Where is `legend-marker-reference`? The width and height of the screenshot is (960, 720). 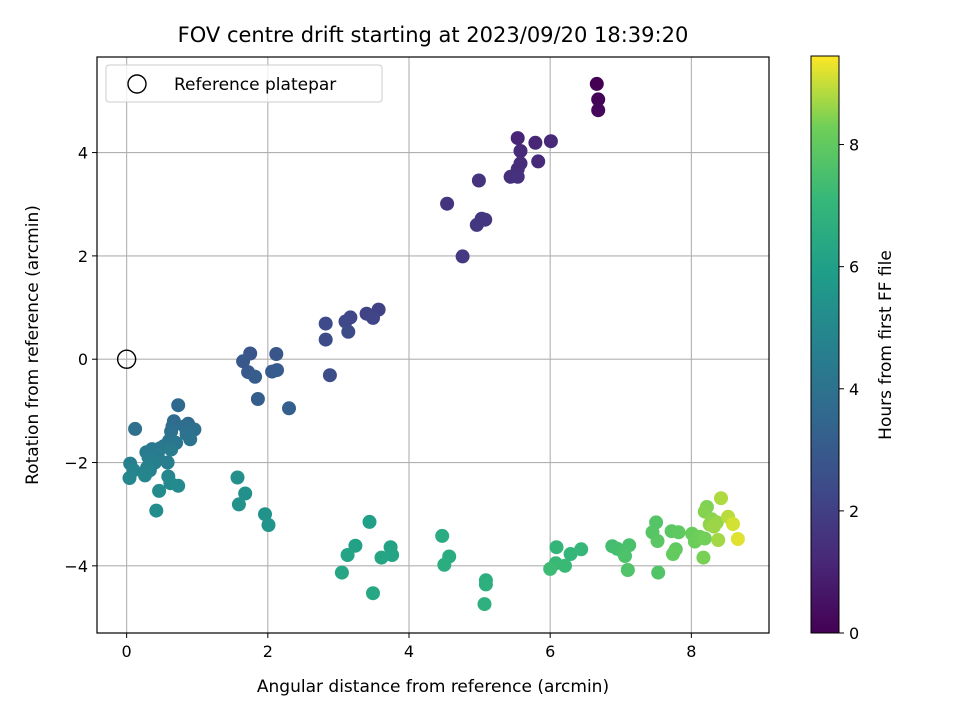 legend-marker-reference is located at coordinates (137, 84).